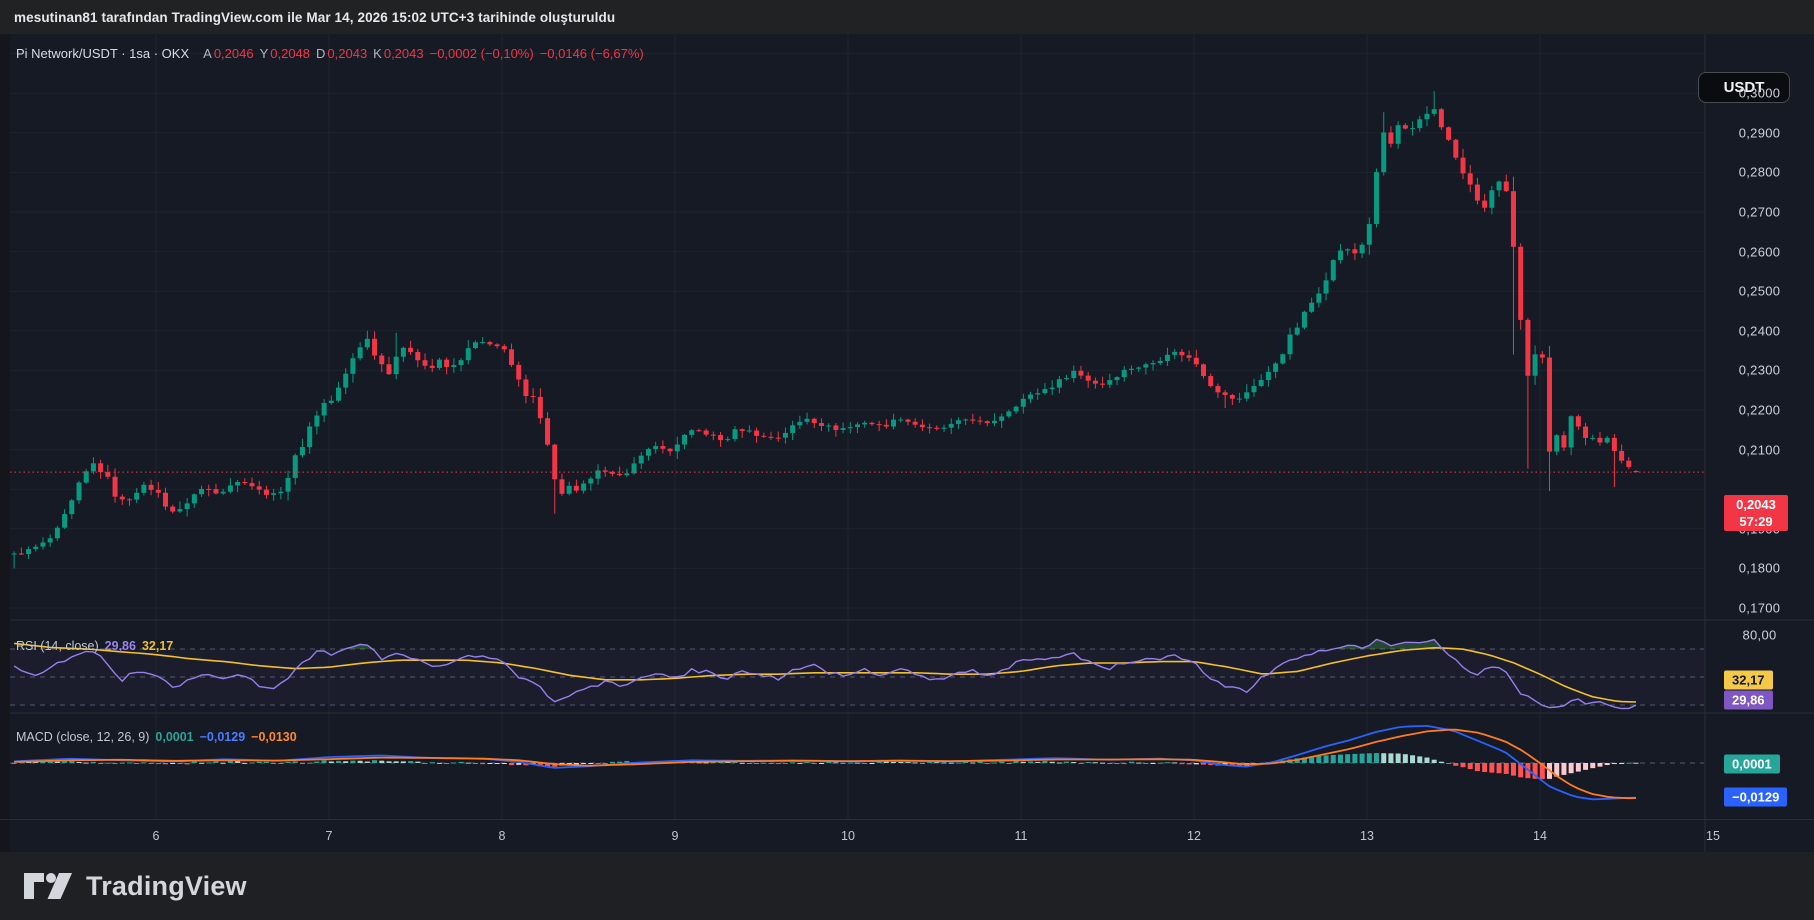 This screenshot has width=1814, height=920. What do you see at coordinates (1759, 291) in the screenshot?
I see `price-tick-label: 0,2500` at bounding box center [1759, 291].